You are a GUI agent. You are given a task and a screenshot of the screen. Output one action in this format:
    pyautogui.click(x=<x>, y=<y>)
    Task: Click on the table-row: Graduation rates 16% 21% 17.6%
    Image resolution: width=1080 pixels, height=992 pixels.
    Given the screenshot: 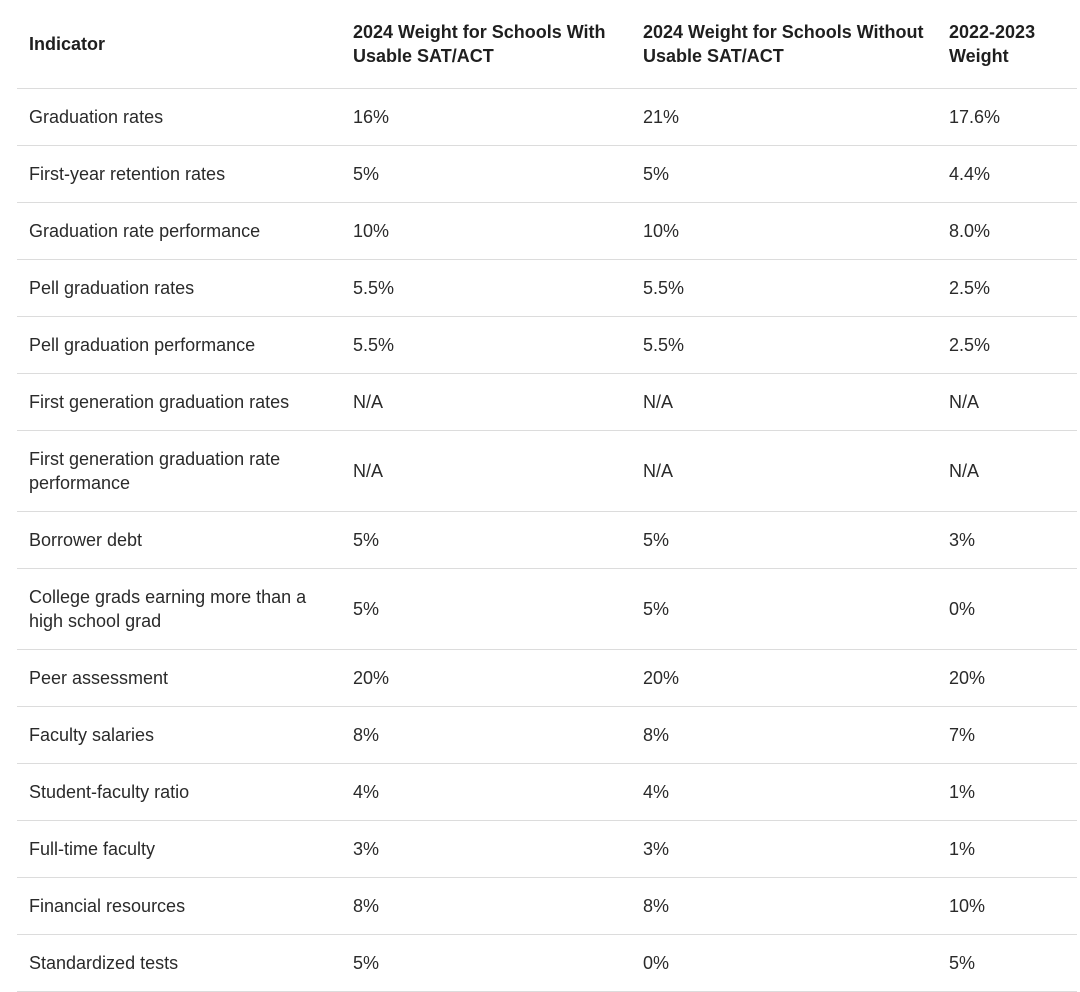 What is the action you would take?
    pyautogui.click(x=547, y=117)
    